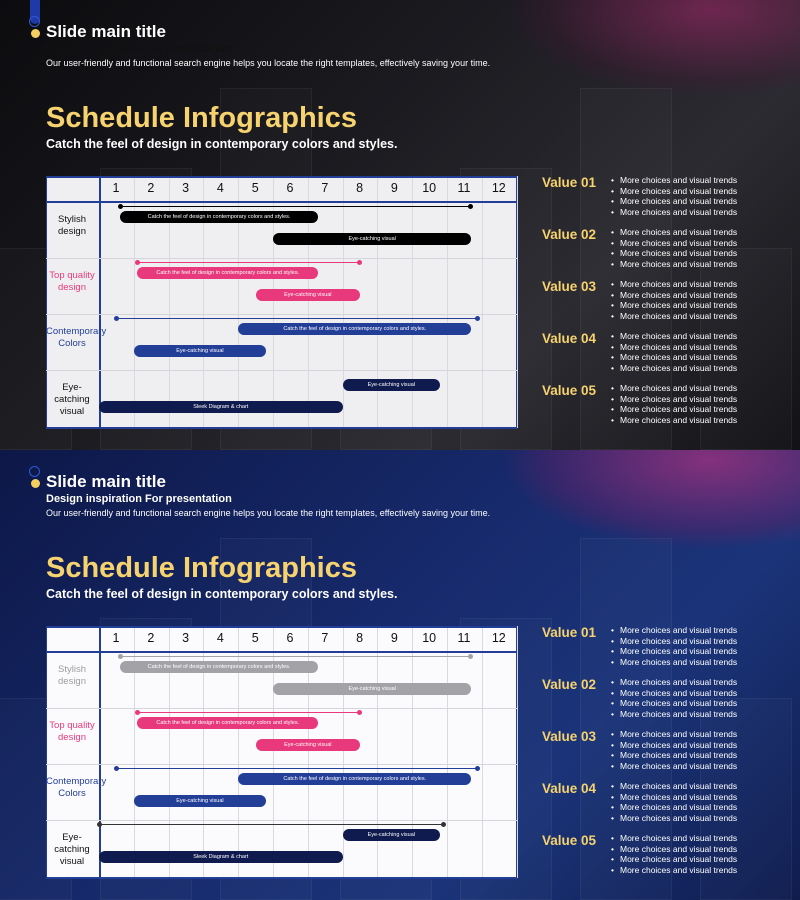 The width and height of the screenshot is (800, 900). Describe the element at coordinates (650, 500) in the screenshot. I see `decorative-swoosh` at that location.